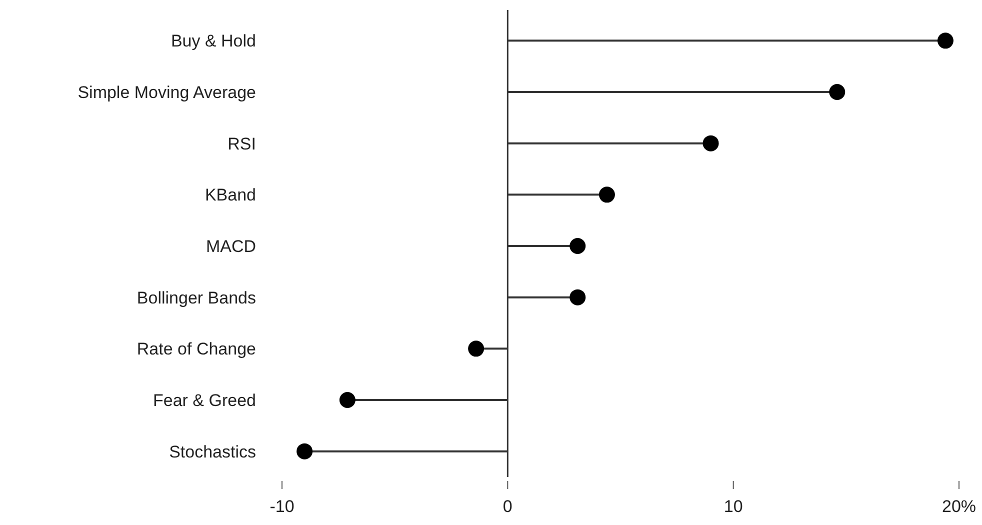 This screenshot has height=525, width=982. What do you see at coordinates (196, 349) in the screenshot?
I see `y-tick-label: Rate of Change` at bounding box center [196, 349].